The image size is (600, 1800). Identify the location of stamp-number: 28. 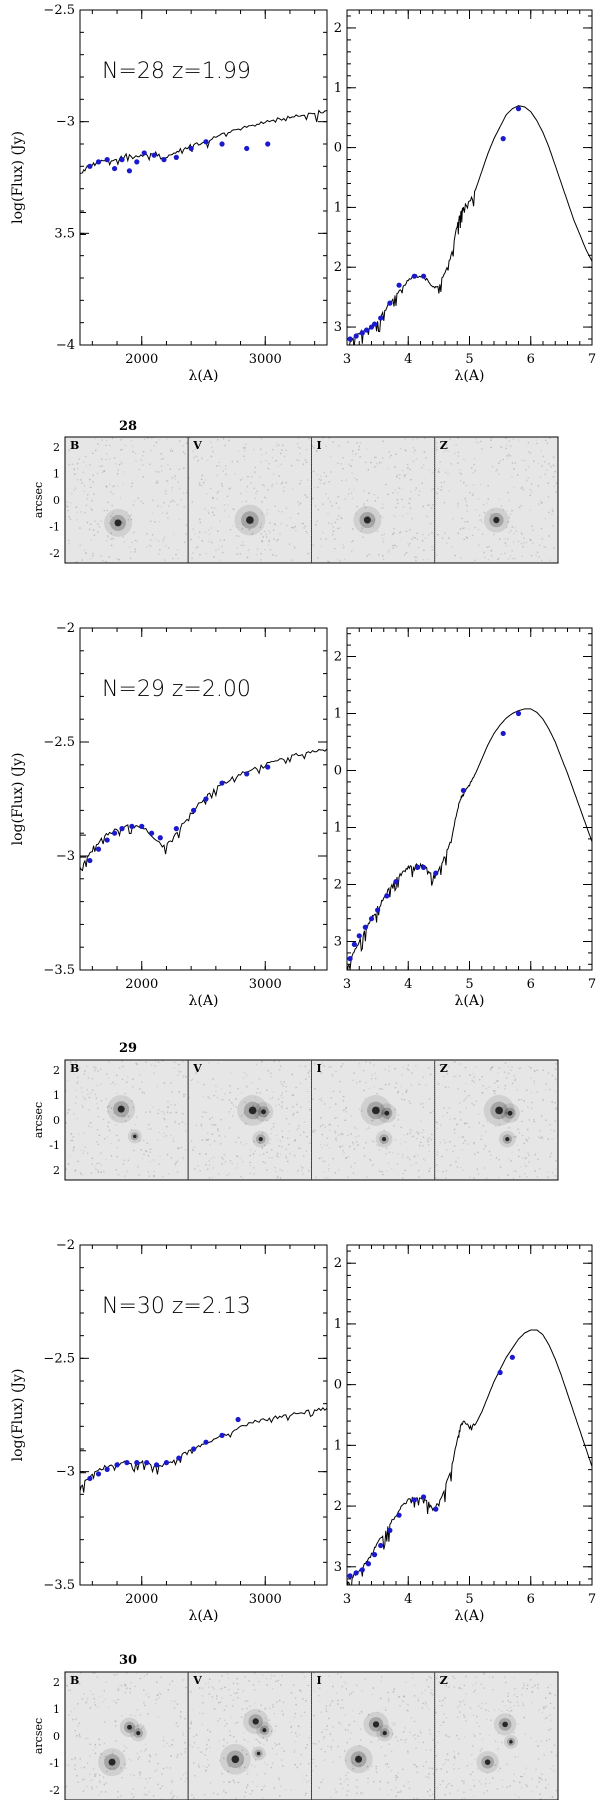
(128, 426).